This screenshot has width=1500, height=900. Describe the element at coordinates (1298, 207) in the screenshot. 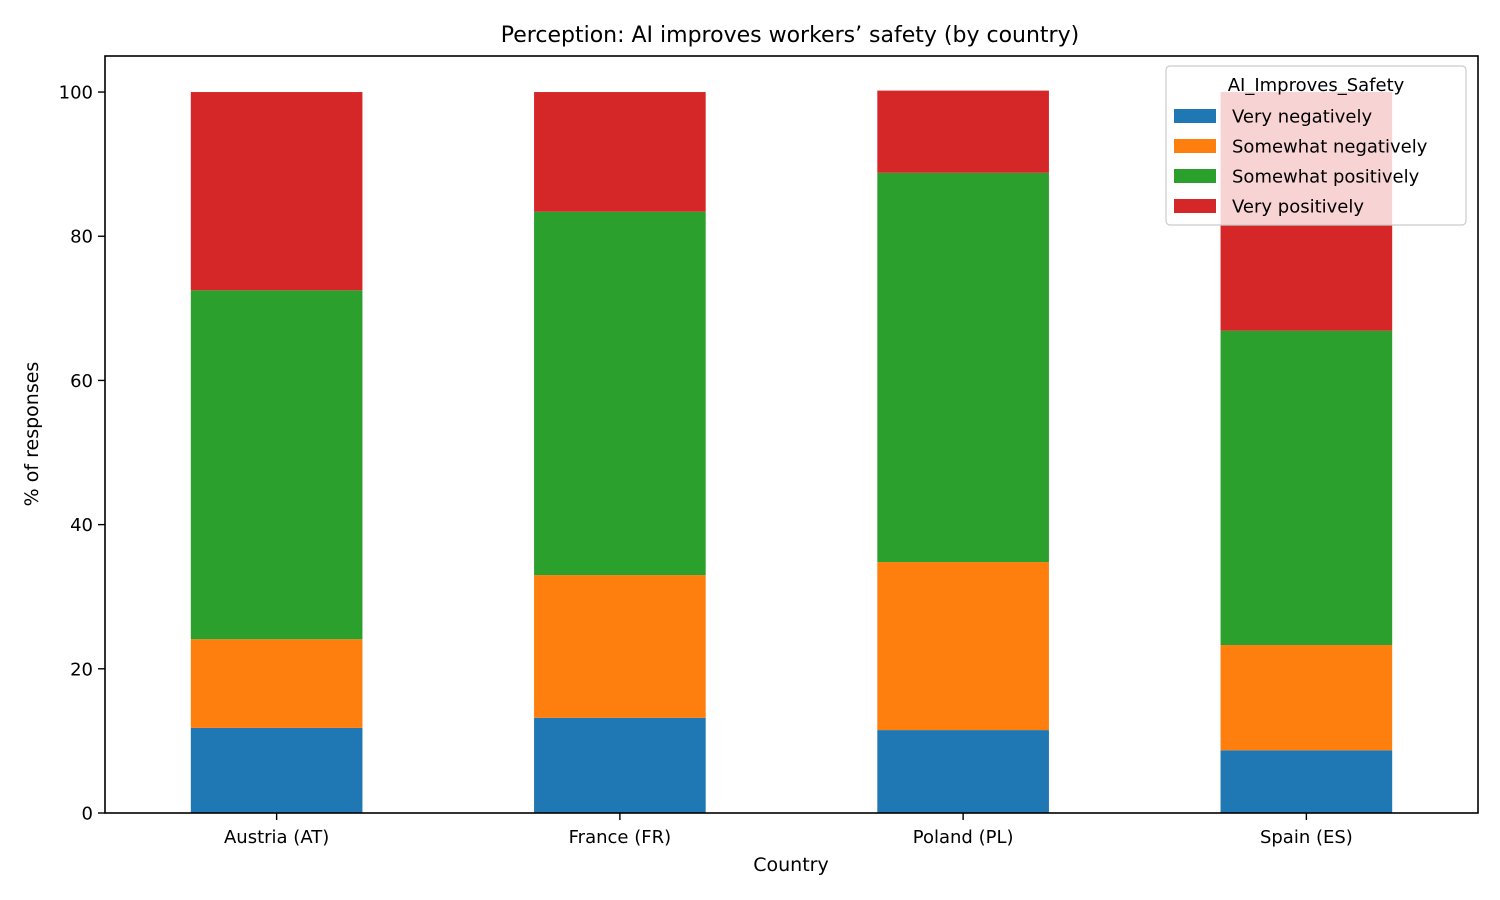

I see `legend-label: Very positively` at that location.